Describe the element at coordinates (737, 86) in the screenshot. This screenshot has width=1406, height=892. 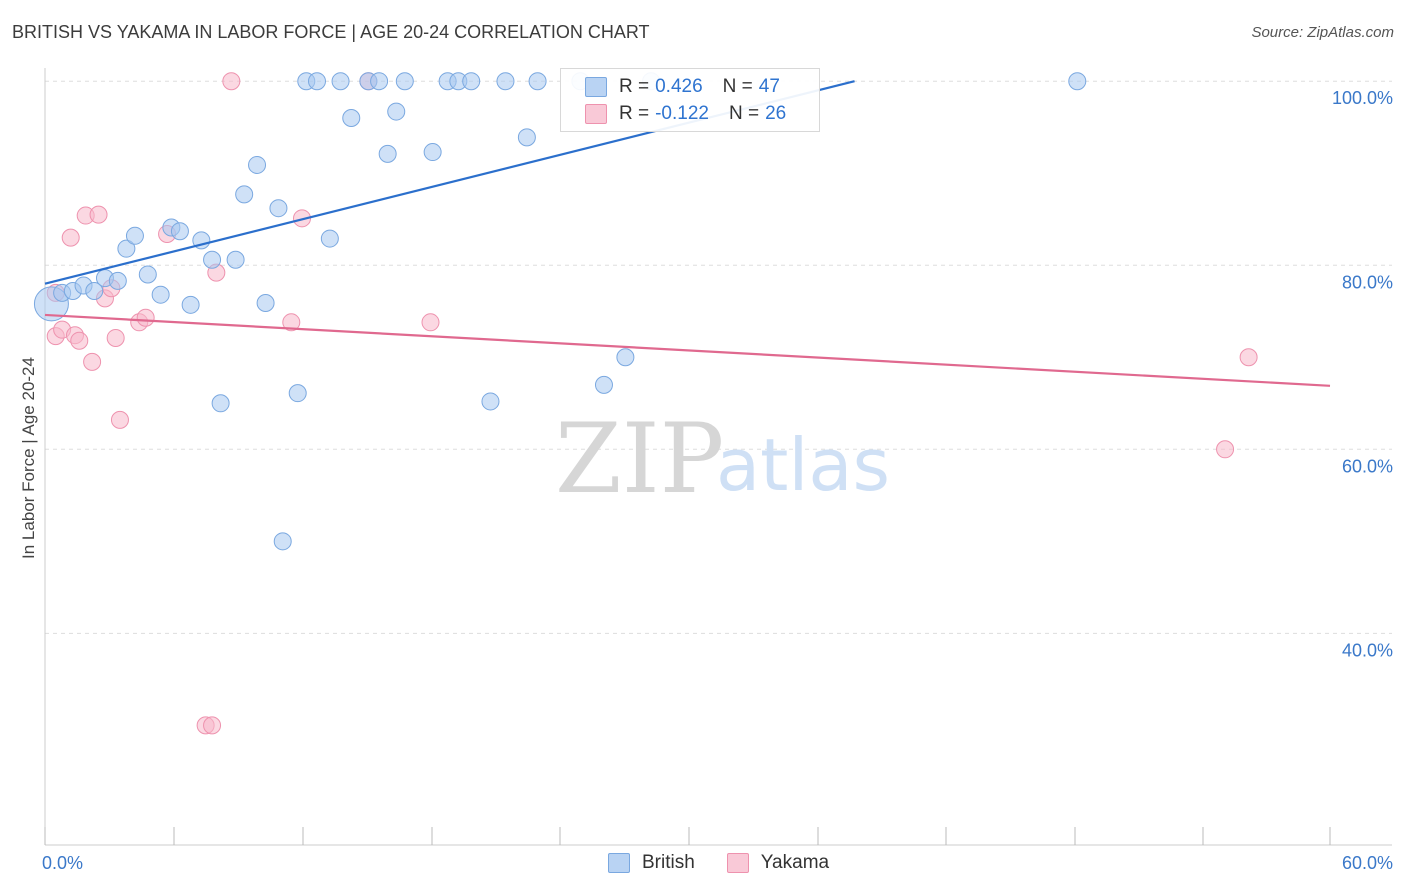
I see `british-n-label: N =` at that location.